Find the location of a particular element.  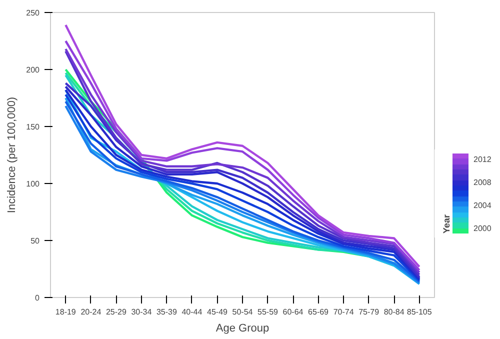

color-bar-label: 2008 is located at coordinates (483, 183).